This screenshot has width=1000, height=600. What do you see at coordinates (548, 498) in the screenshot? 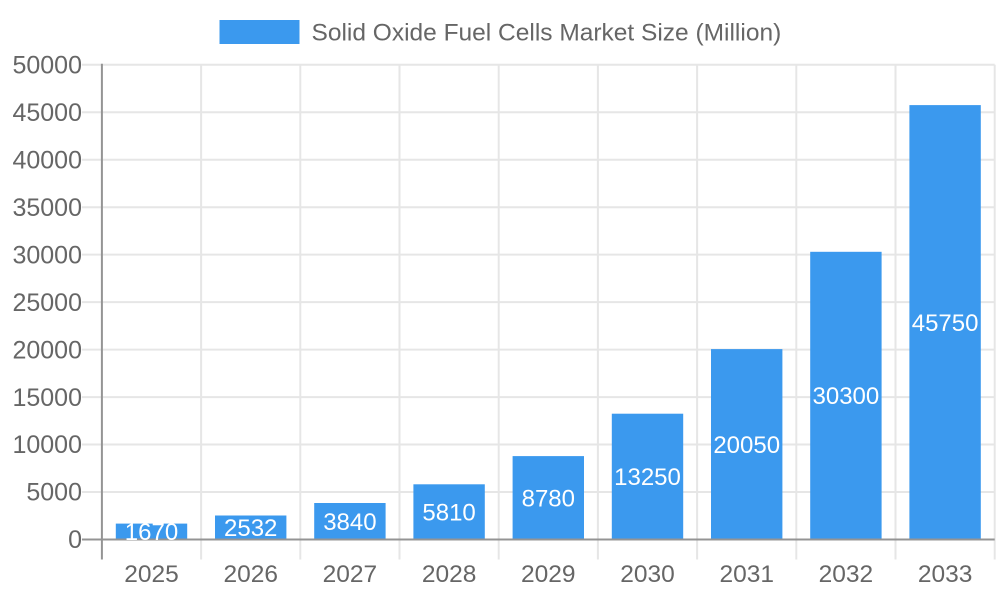
I see `svg-text: 8780` at bounding box center [548, 498].